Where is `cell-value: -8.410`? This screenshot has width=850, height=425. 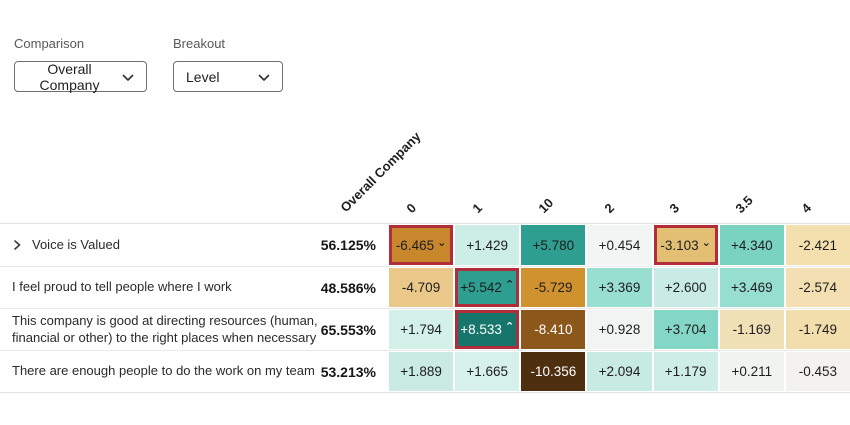
cell-value: -8.410 is located at coordinates (553, 329).